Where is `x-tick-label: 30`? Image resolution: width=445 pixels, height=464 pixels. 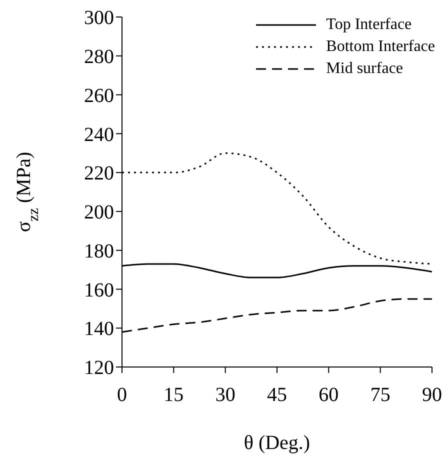
x-tick-label: 30 is located at coordinates (225, 395).